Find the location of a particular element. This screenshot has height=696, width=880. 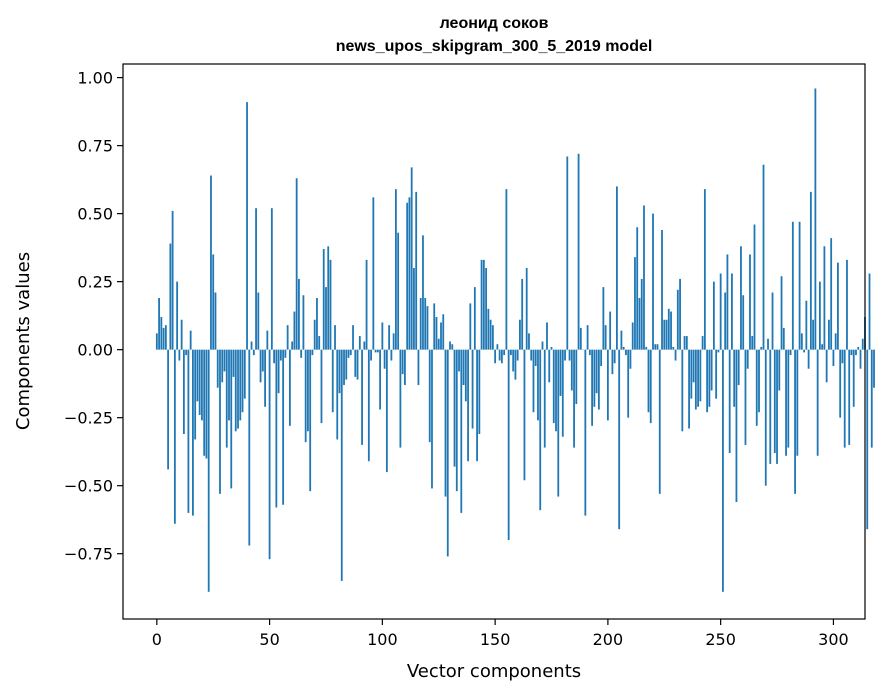

y-axis-label: Components values is located at coordinates (23, 341).